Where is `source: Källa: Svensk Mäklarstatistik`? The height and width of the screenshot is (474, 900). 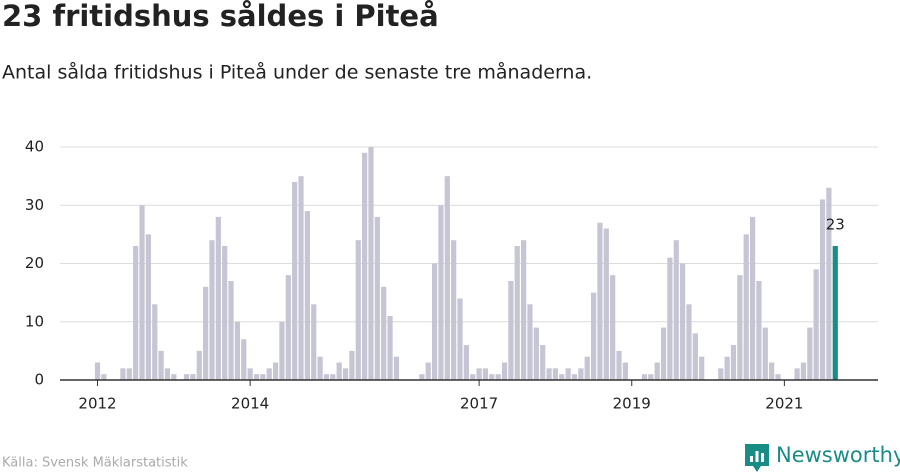
source: Källa: Svensk Mäklarstatistik is located at coordinates (95, 463).